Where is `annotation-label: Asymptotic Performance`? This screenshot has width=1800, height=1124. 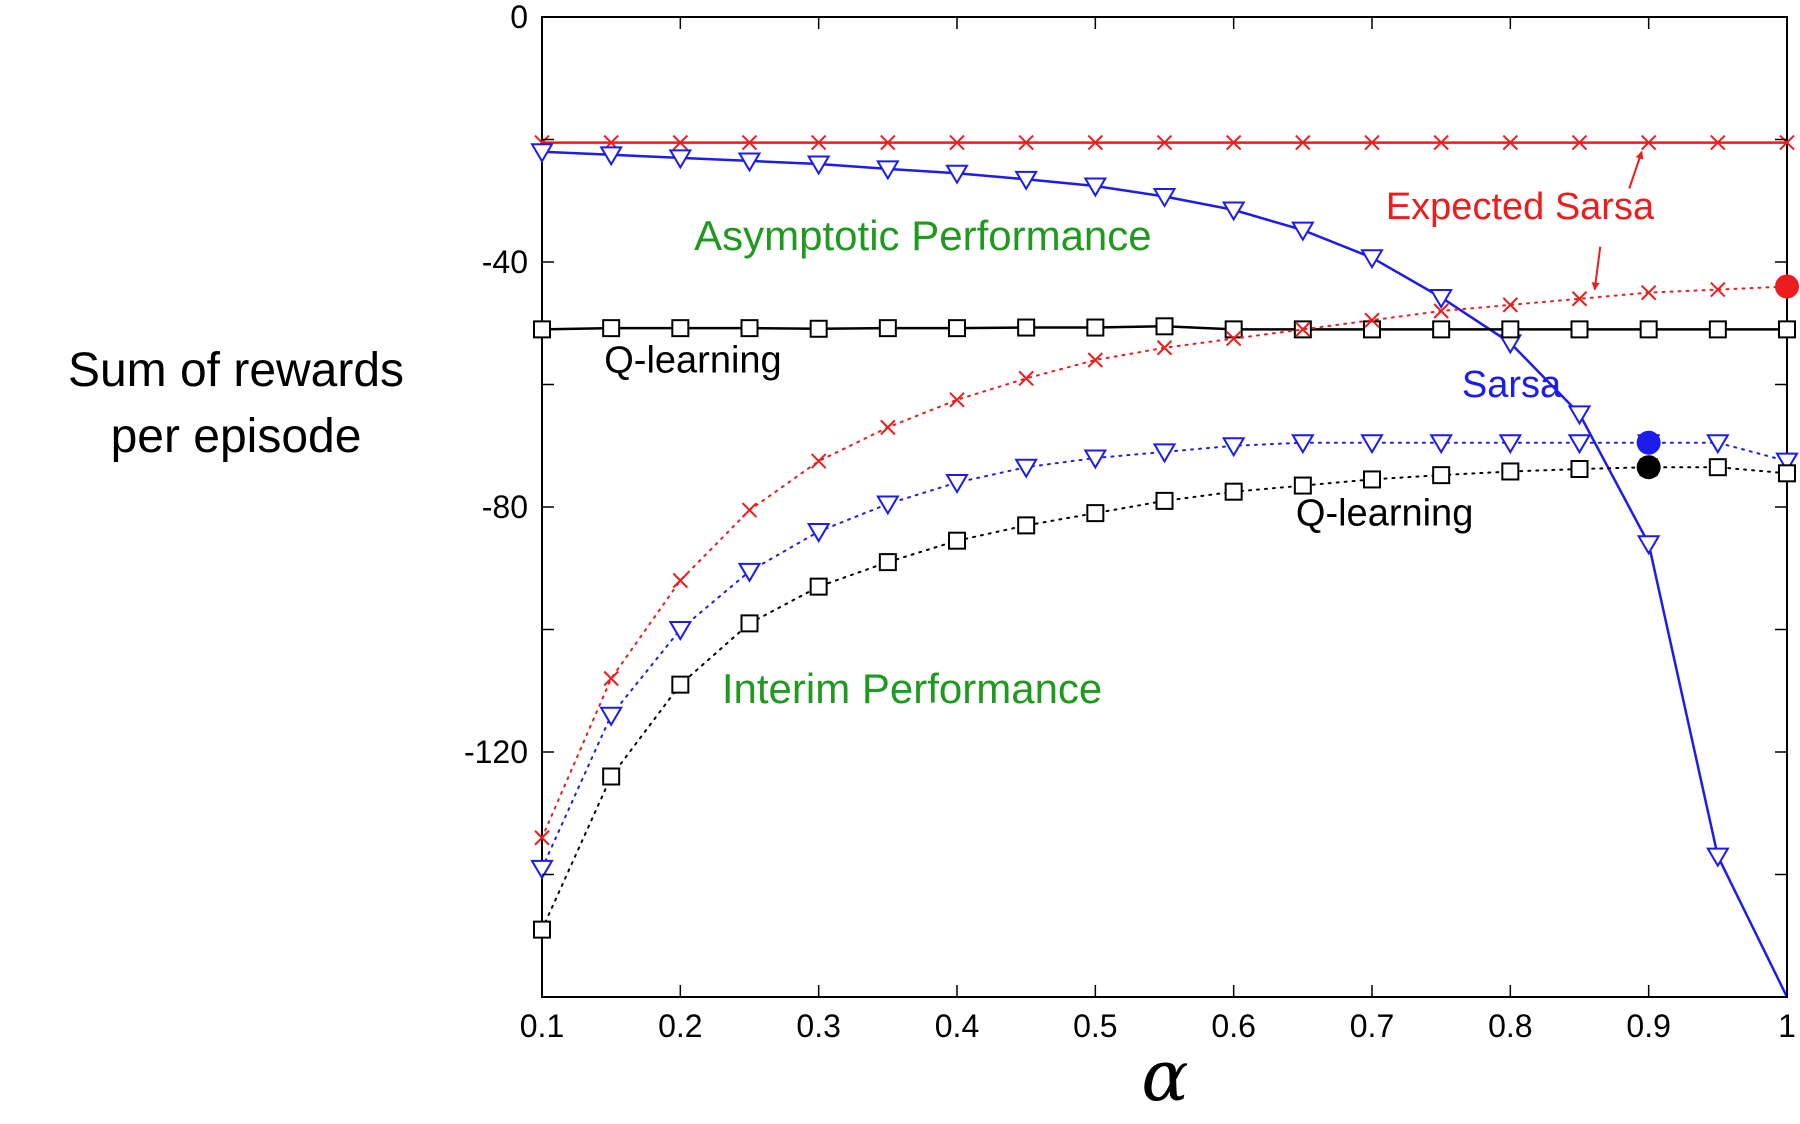 annotation-label: Asymptotic Performance is located at coordinates (923, 235).